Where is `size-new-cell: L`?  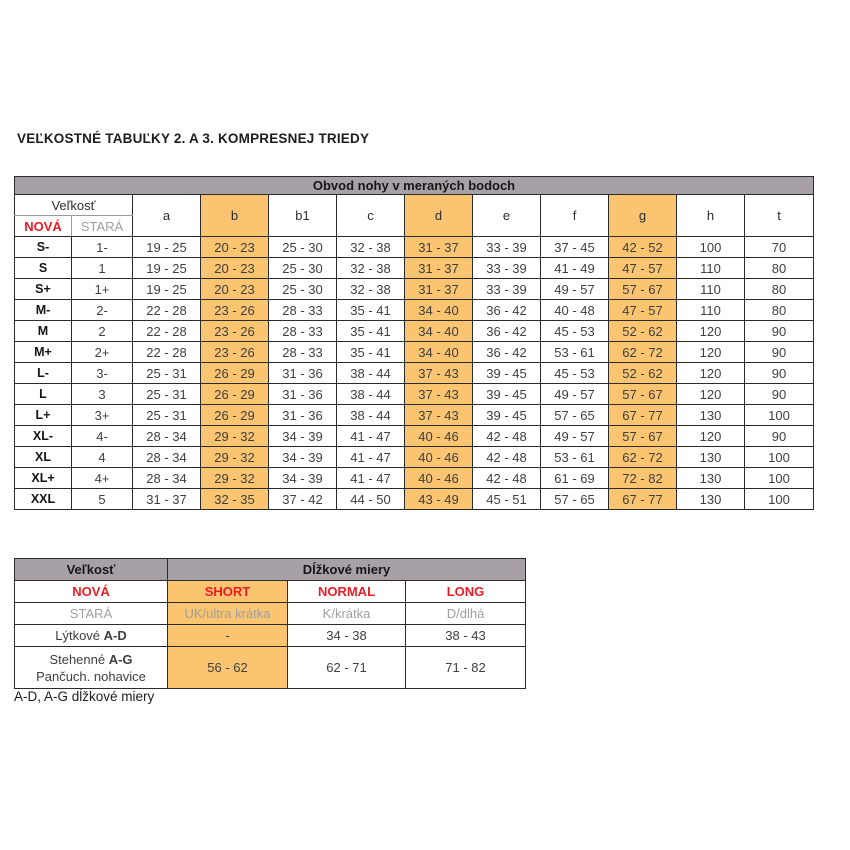
size-new-cell: L is located at coordinates (43, 394).